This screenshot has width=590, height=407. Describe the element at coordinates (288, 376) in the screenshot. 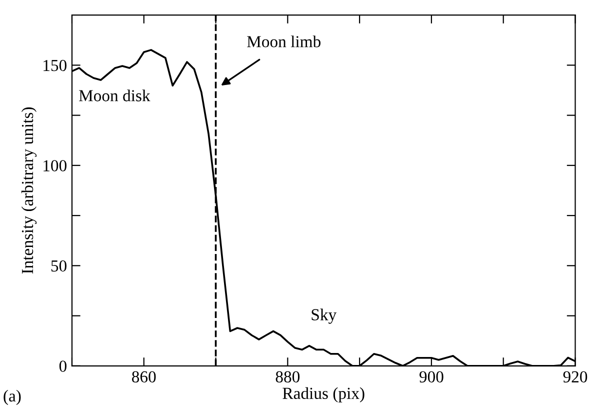

I see `x-tick-label: 880` at that location.